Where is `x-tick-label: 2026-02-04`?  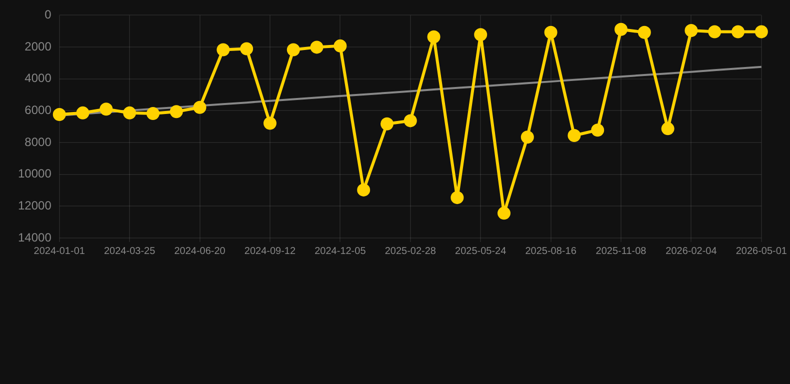 x-tick-label: 2026-02-04 is located at coordinates (692, 251).